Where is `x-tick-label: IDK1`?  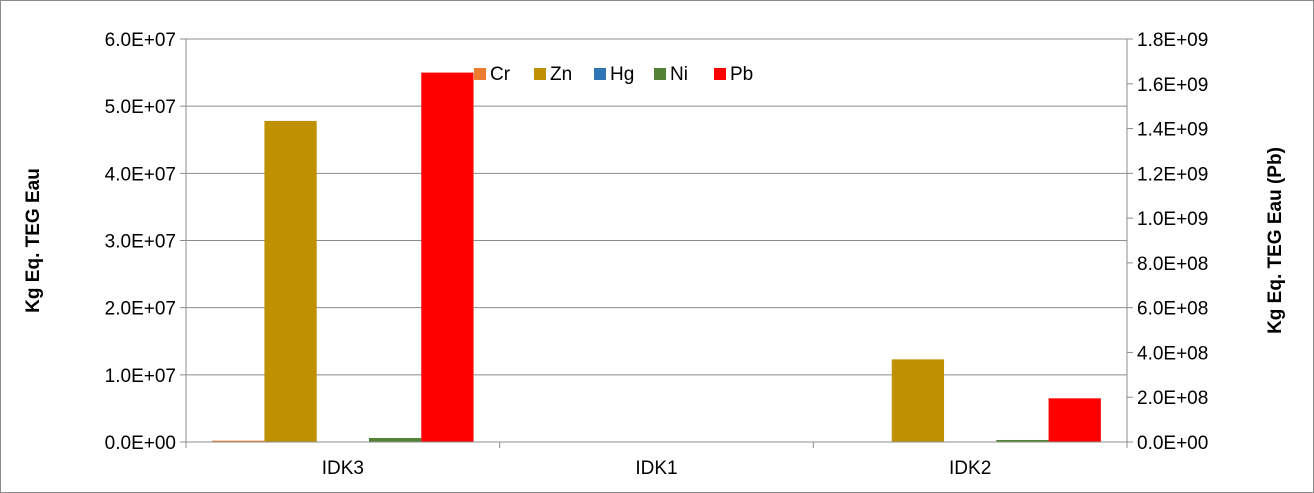
x-tick-label: IDK1 is located at coordinates (656, 468).